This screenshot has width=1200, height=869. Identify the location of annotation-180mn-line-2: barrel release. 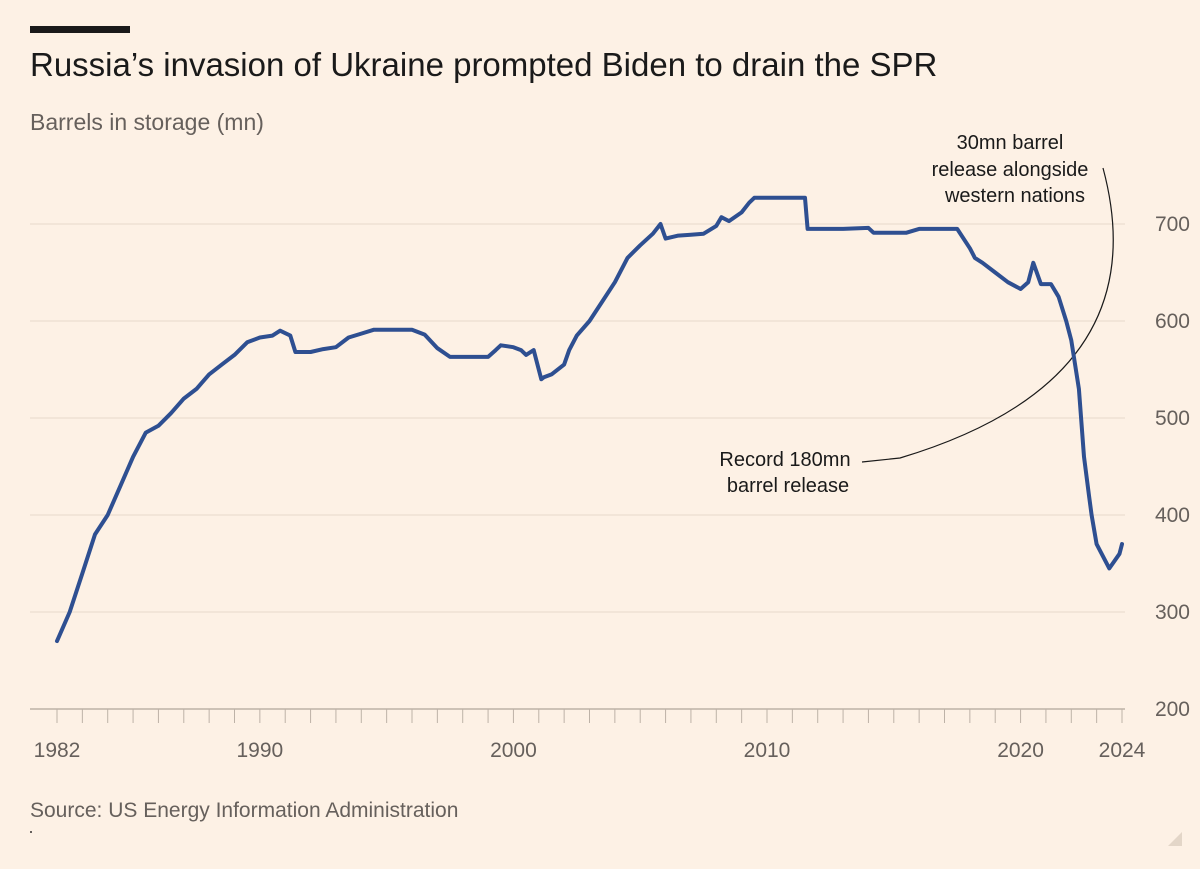
(788, 486).